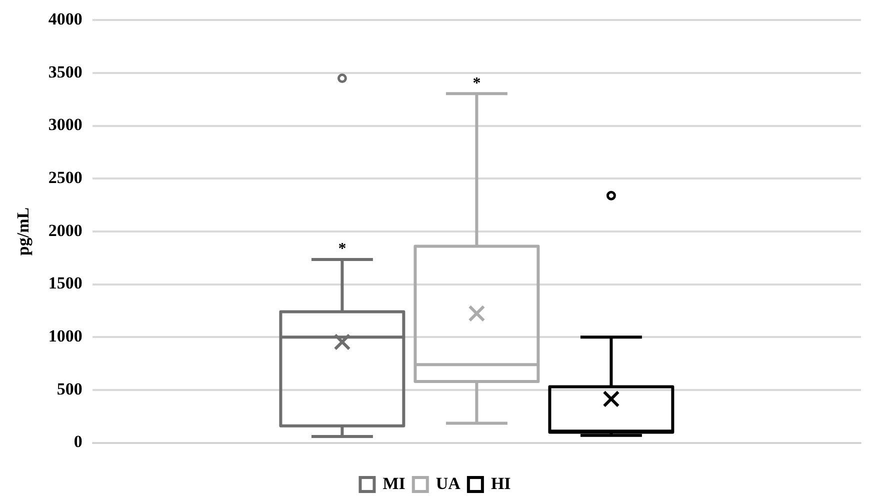 This screenshot has height=503, width=869. I want to click on legend-label: HI, so click(501, 483).